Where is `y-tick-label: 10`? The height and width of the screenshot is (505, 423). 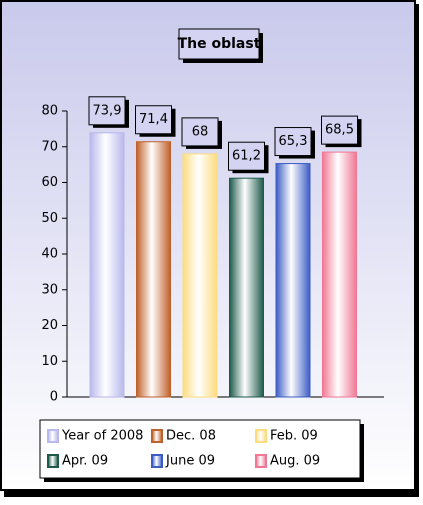
y-tick-label: 10 is located at coordinates (49, 361).